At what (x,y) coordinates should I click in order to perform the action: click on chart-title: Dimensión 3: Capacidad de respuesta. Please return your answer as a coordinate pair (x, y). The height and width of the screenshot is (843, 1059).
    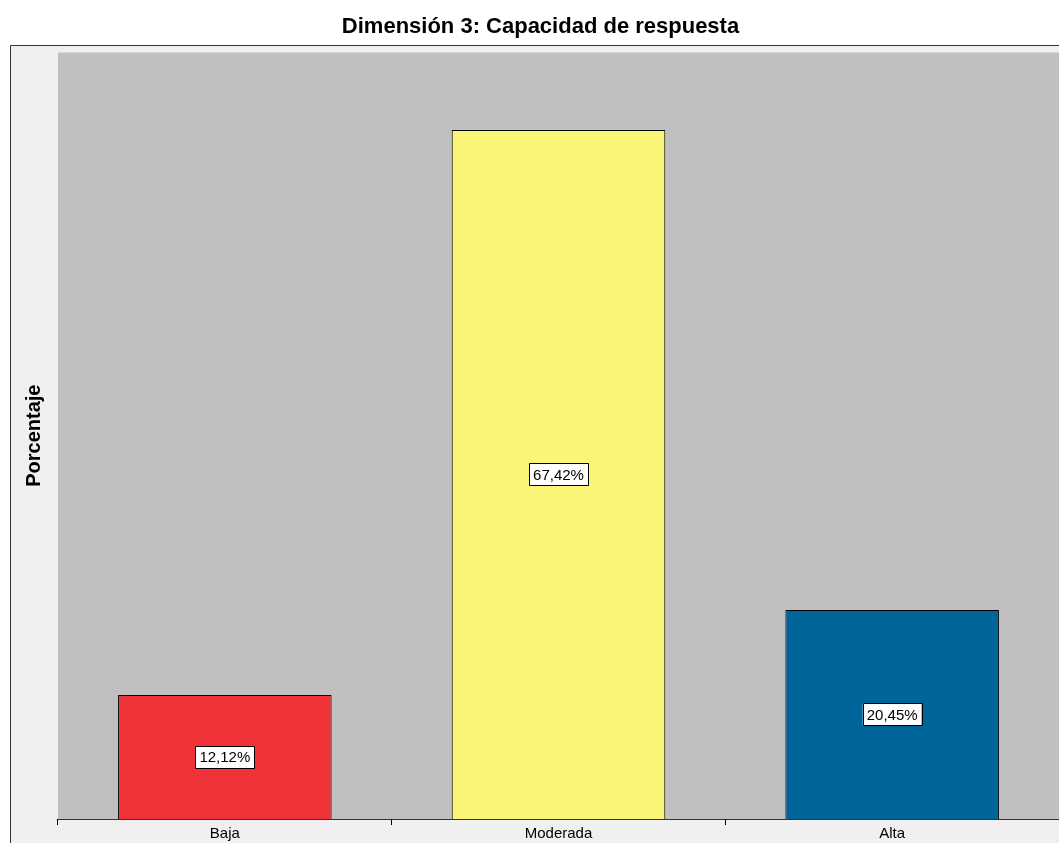
    Looking at the image, I should click on (540, 26).